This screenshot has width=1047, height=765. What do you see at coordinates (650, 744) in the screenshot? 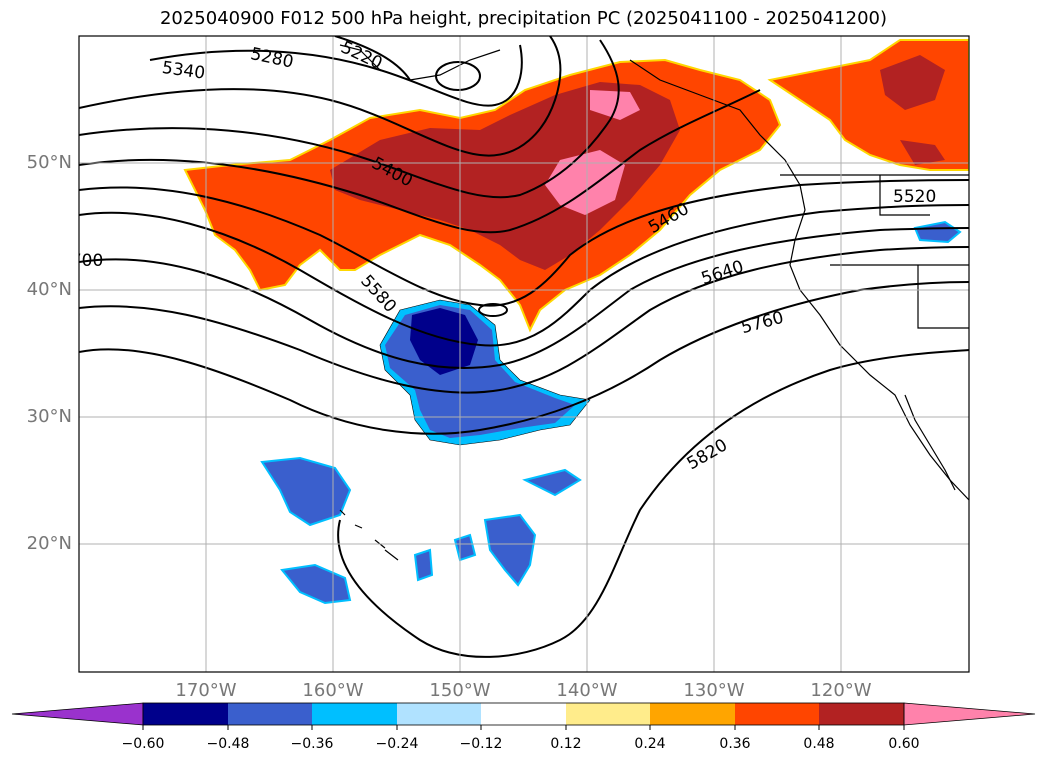
I see `colorbar-tick-label: 0.24` at bounding box center [650, 744].